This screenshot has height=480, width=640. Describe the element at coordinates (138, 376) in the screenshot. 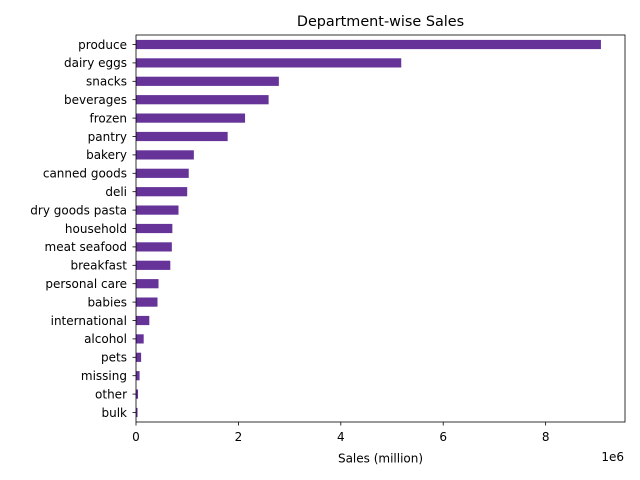

I see `bar-missing` at that location.